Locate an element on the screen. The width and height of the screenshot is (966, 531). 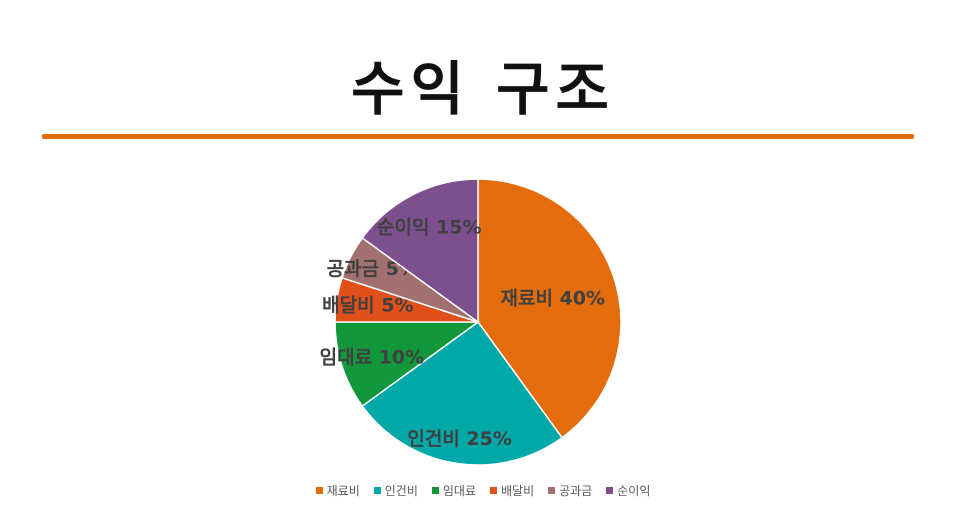
pie-data-label-6: 순이익 15% is located at coordinates (429, 227).